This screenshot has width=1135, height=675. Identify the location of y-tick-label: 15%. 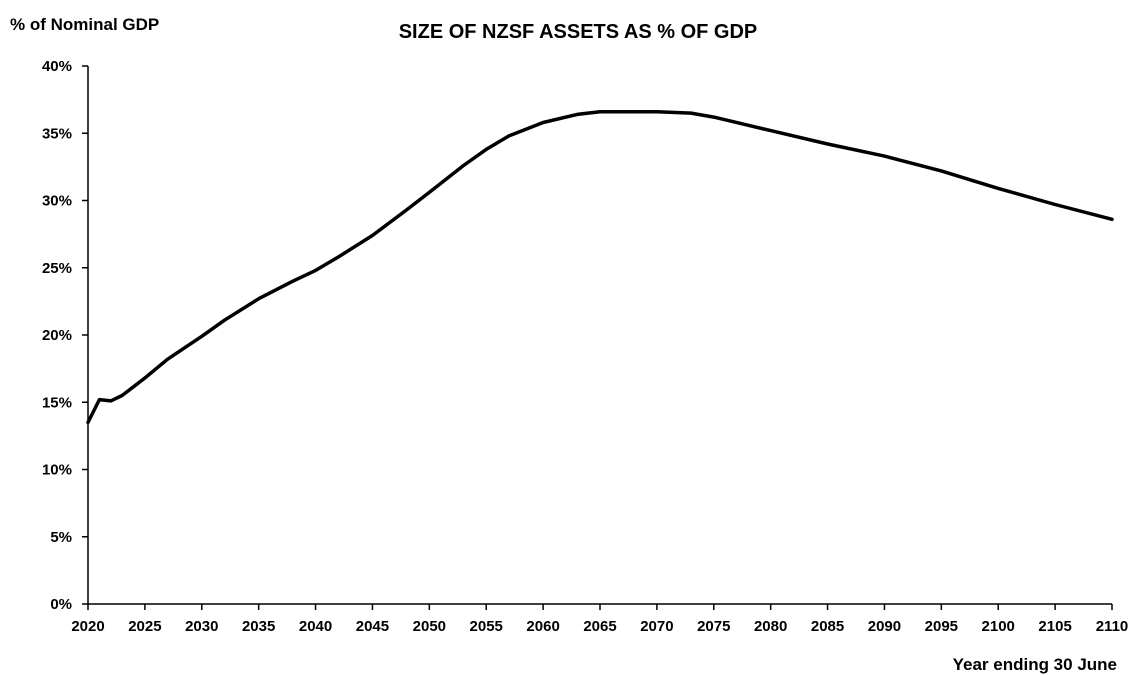
(57, 402).